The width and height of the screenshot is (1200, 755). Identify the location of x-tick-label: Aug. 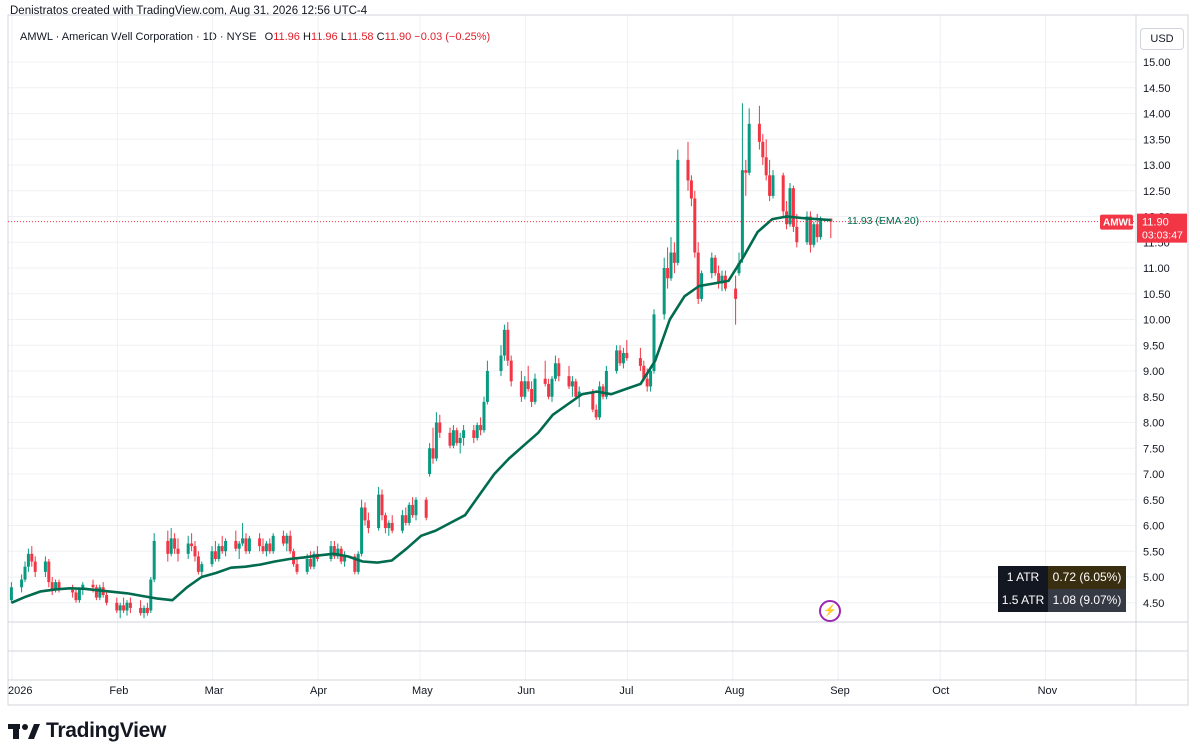
(735, 691).